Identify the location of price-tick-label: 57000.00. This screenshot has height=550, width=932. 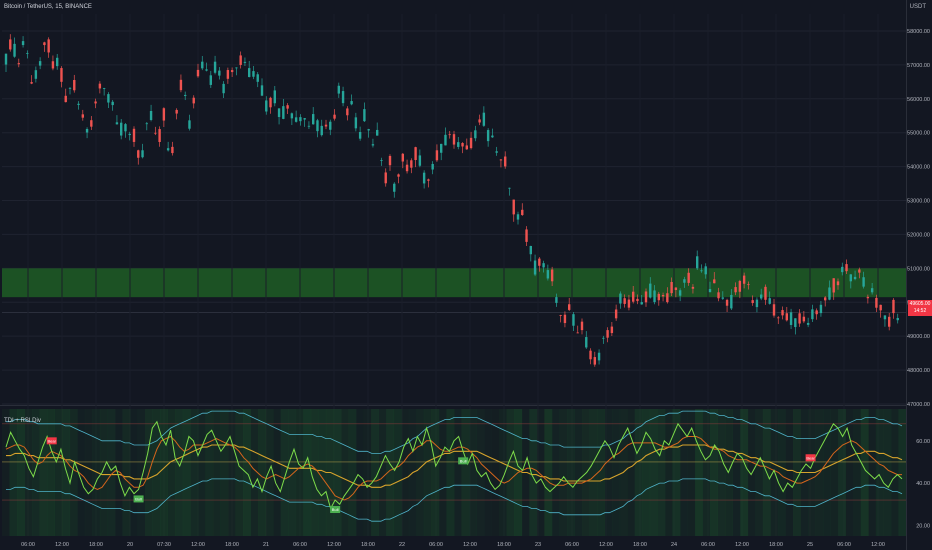
(918, 66).